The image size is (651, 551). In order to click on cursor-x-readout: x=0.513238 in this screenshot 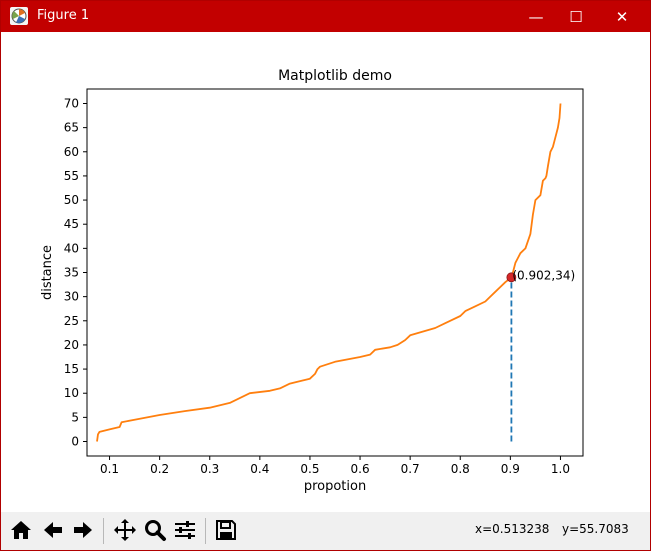, I will do `click(512, 529)`.